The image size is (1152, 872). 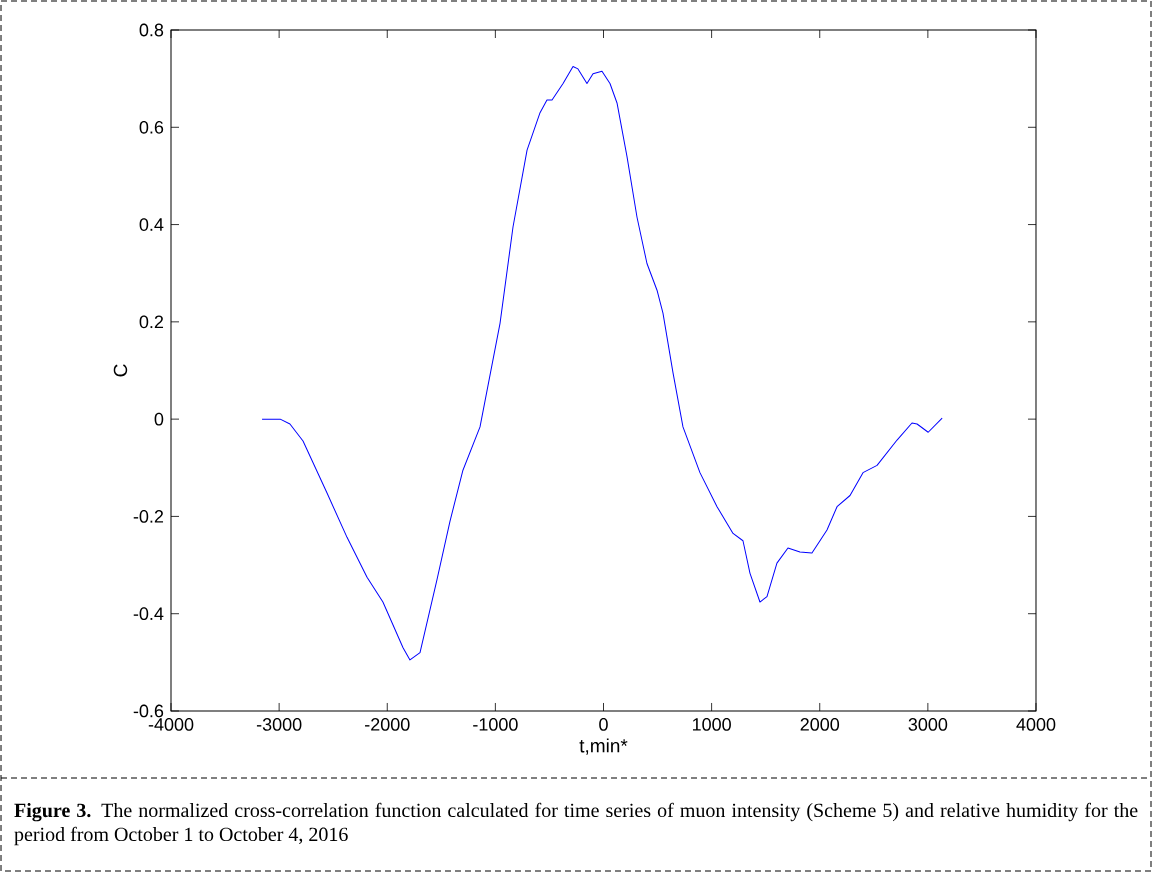 I want to click on x-tick-label: -4000, so click(x=171, y=724).